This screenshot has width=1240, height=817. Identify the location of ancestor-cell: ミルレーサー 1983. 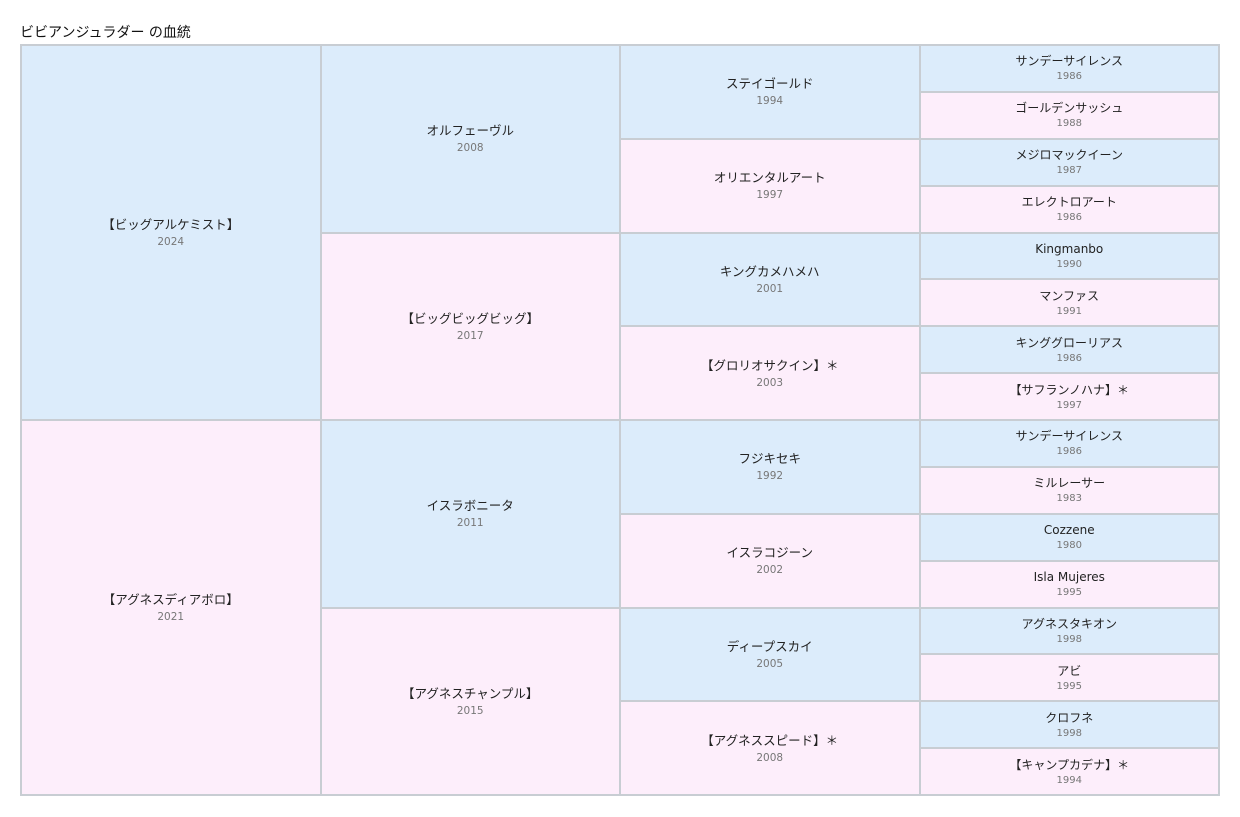
(1069, 490).